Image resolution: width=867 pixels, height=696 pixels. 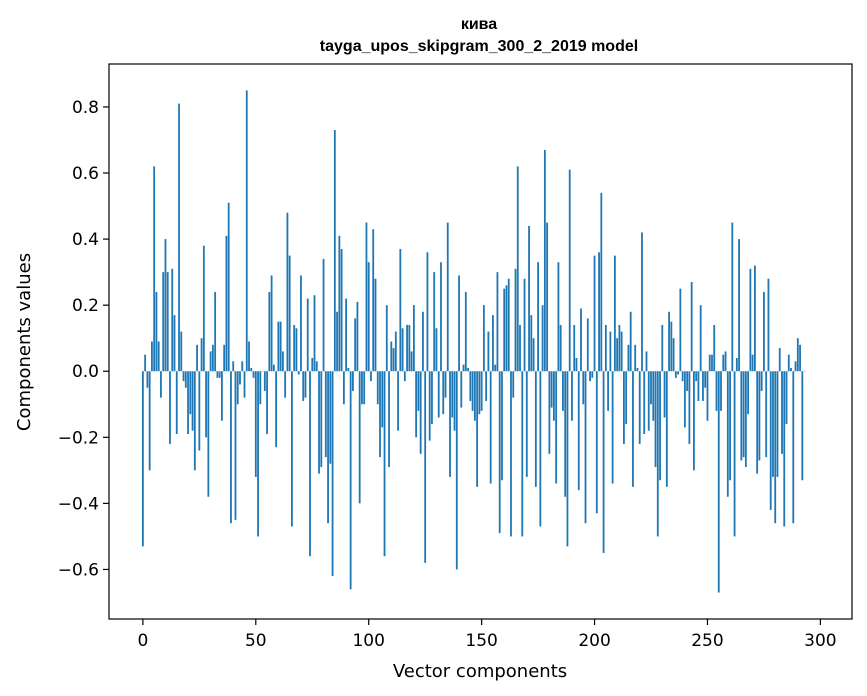 I want to click on x-axis-label: Vector components, so click(x=480, y=671).